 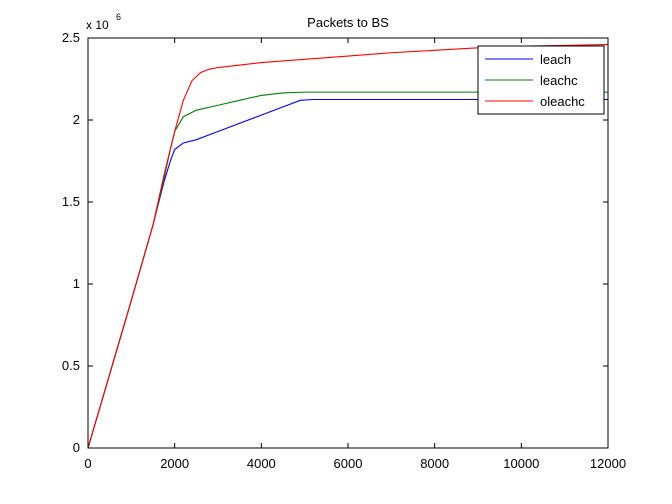 I want to click on y-tick-label: 1, so click(x=76, y=283).